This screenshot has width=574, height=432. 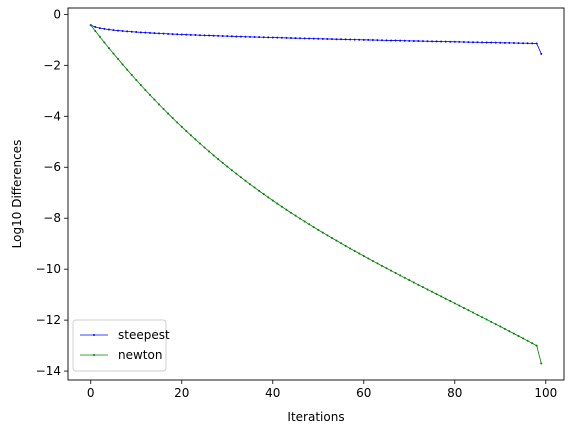 What do you see at coordinates (52, 116) in the screenshot?
I see `y-tick-label: −4` at bounding box center [52, 116].